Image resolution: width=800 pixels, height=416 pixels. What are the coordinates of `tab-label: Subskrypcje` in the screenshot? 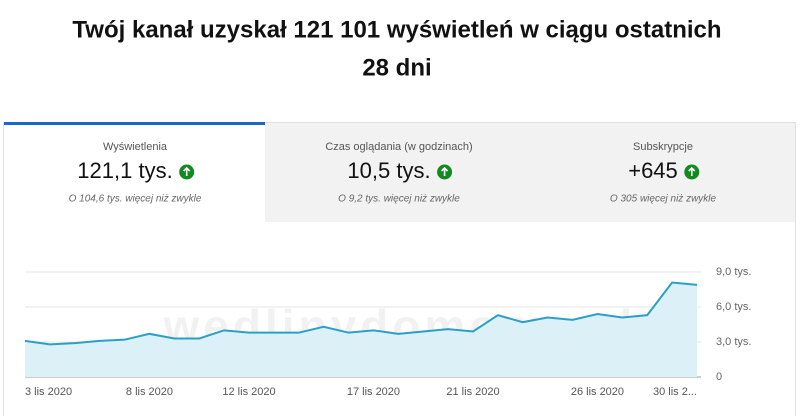 It's located at (663, 147).